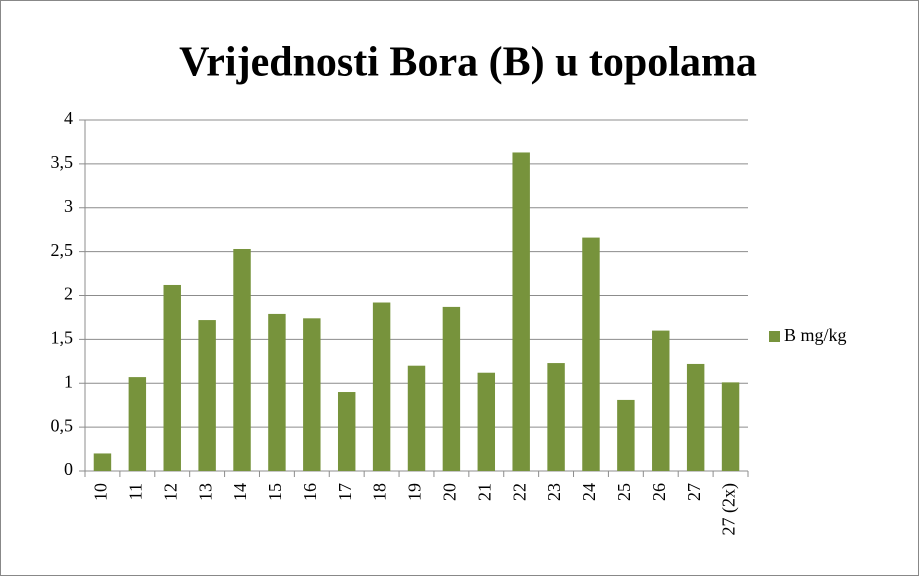 This screenshot has height=576, width=920. Describe the element at coordinates (345, 492) in the screenshot. I see `x-tick-label: 17` at that location.